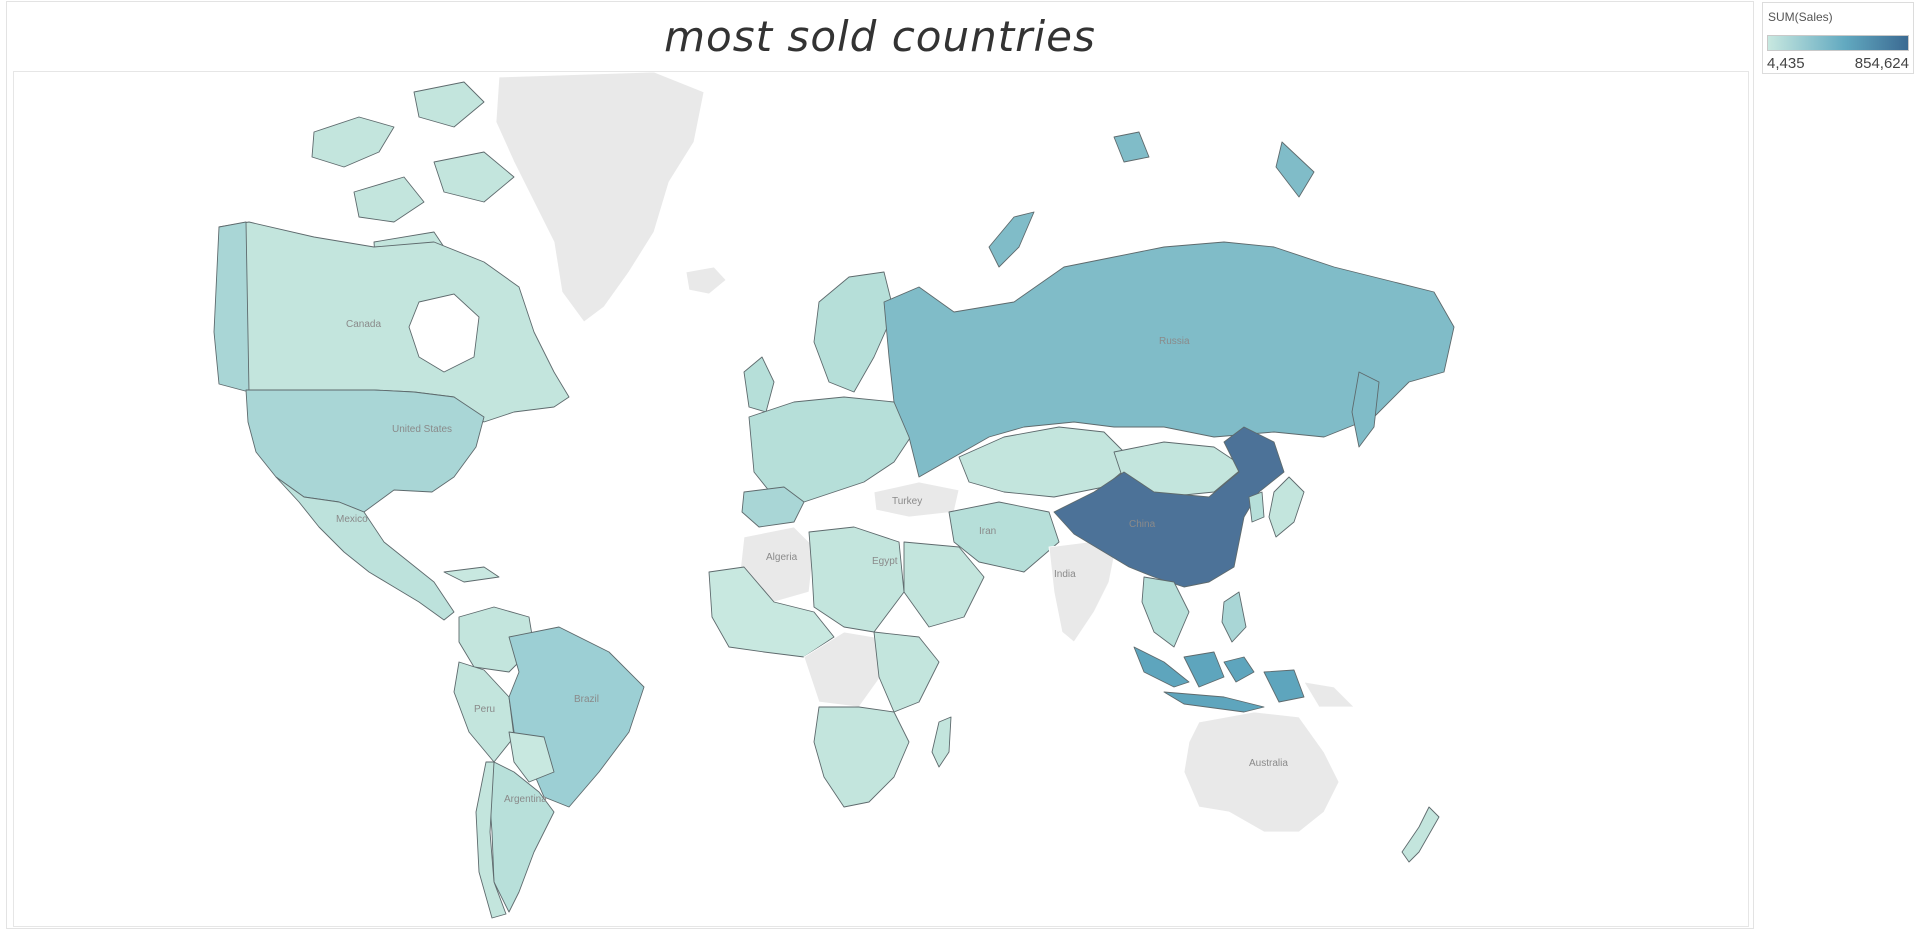 Image resolution: width=1920 pixels, height=931 pixels. What do you see at coordinates (471, 574) in the screenshot?
I see `region-cuba` at bounding box center [471, 574].